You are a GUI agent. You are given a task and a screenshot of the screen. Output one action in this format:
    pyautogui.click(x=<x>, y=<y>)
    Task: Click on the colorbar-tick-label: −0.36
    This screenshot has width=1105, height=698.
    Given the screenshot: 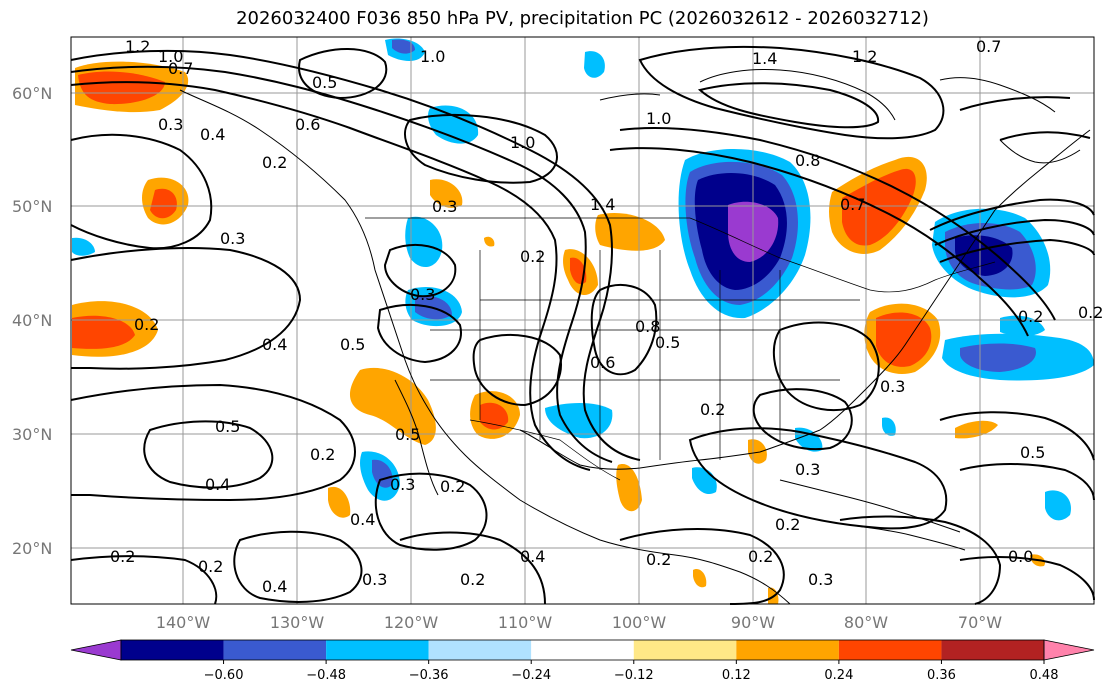 What is the action you would take?
    pyautogui.click(x=429, y=675)
    